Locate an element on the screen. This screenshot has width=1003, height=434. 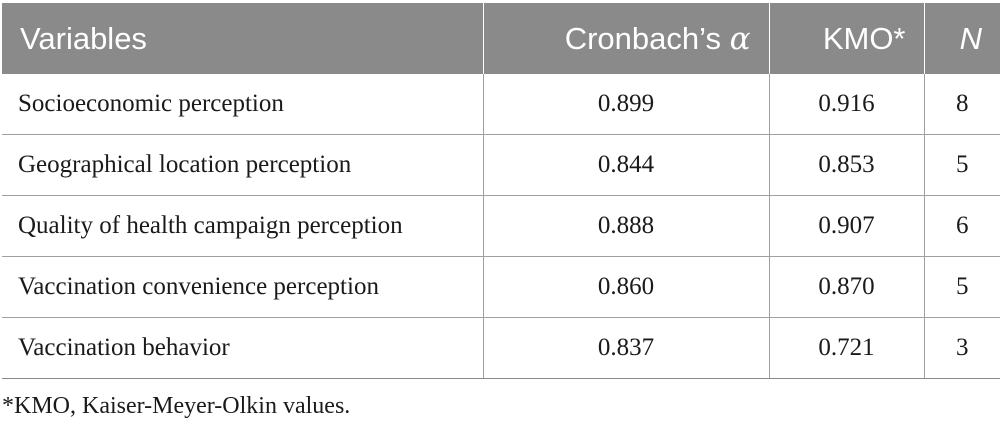
cell-kmo: 0.916 is located at coordinates (846, 104).